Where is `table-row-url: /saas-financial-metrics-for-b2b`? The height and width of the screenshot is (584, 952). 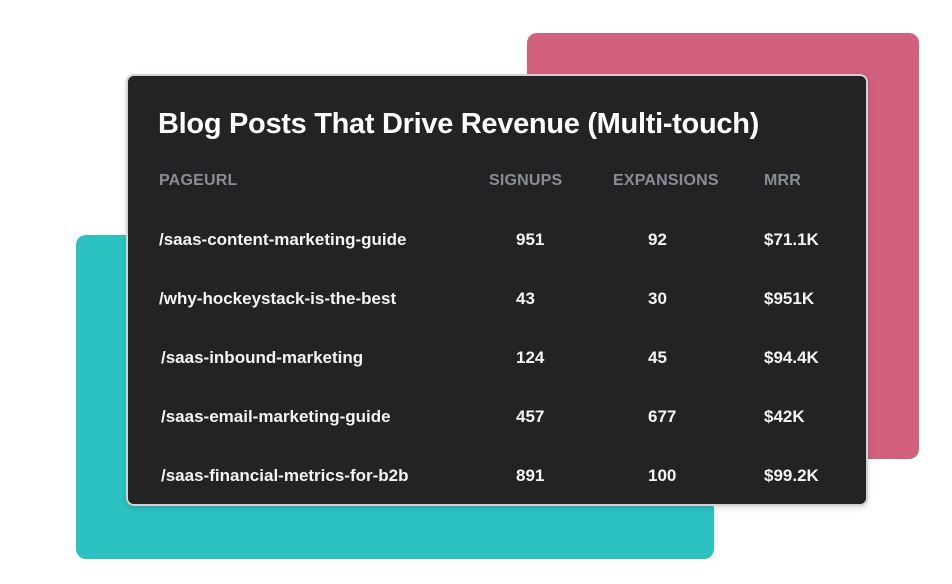 table-row-url: /saas-financial-metrics-for-b2b is located at coordinates (285, 475).